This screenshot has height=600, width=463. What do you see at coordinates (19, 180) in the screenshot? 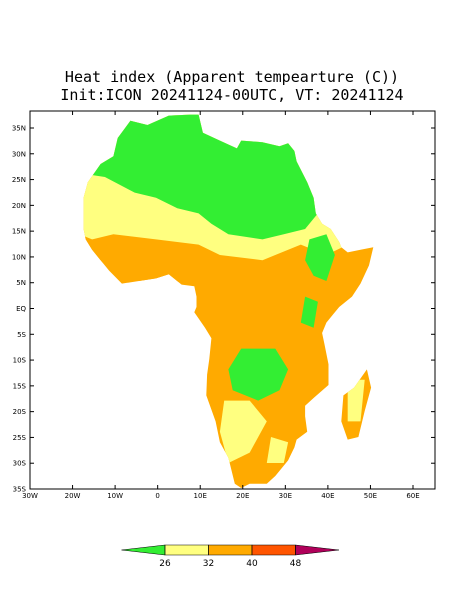
I see `lat-label: 25N` at bounding box center [19, 180].